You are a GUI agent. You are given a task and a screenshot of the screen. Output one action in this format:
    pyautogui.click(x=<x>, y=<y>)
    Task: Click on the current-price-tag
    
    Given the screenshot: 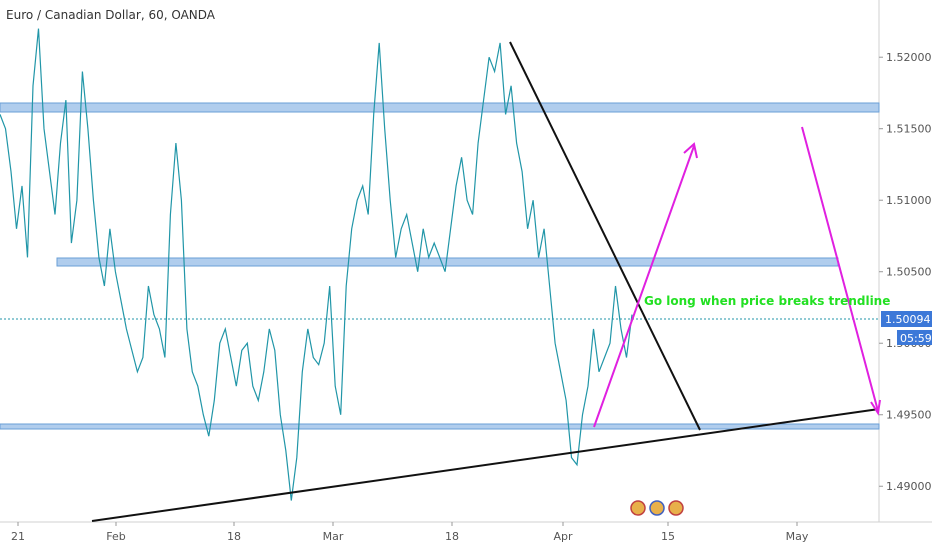 What is the action you would take?
    pyautogui.click(x=906, y=319)
    